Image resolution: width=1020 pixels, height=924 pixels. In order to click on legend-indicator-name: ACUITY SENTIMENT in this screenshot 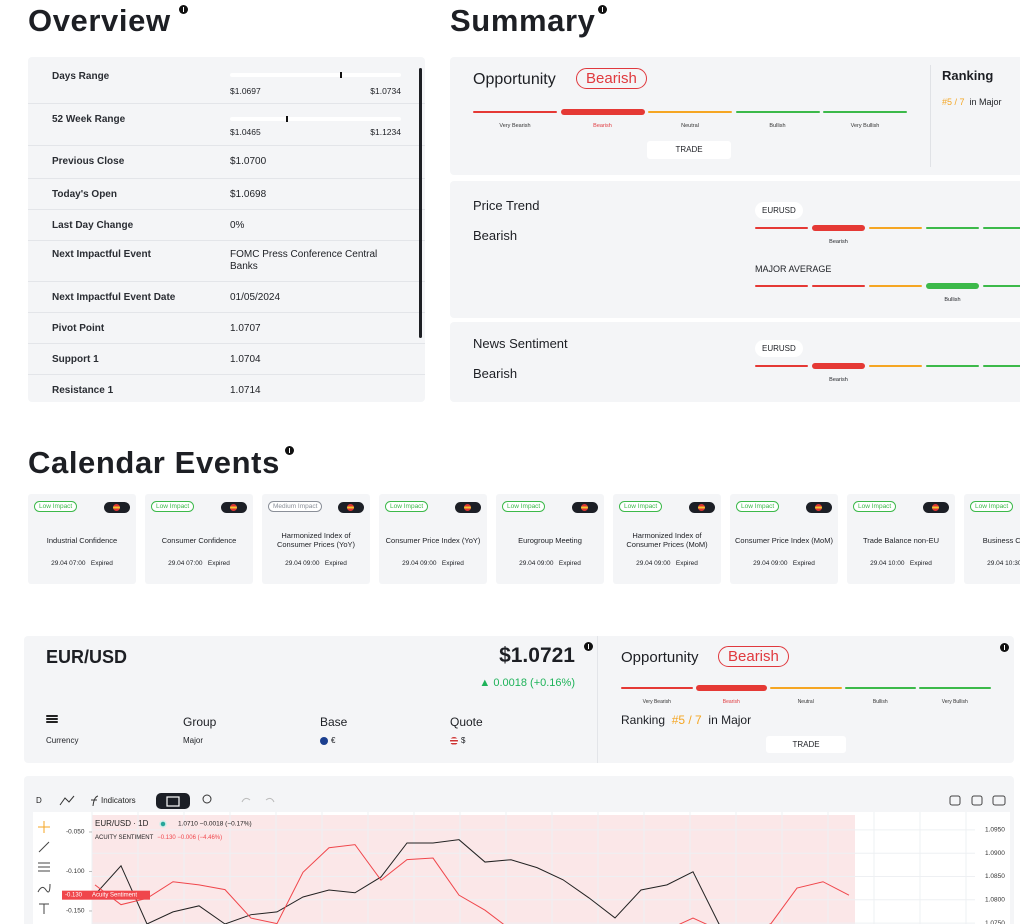, I will do `click(124, 838)`.